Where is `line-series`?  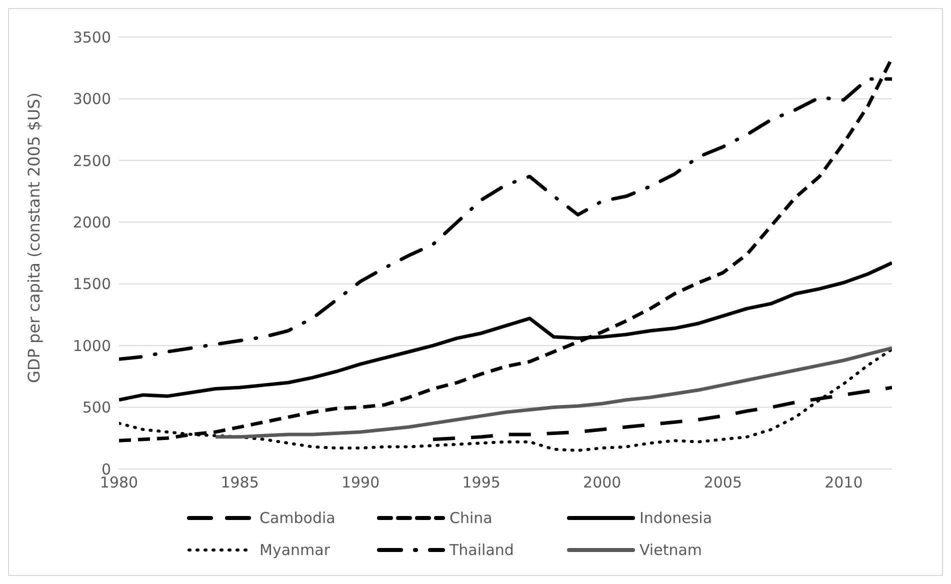 line-series is located at coordinates (553, 392).